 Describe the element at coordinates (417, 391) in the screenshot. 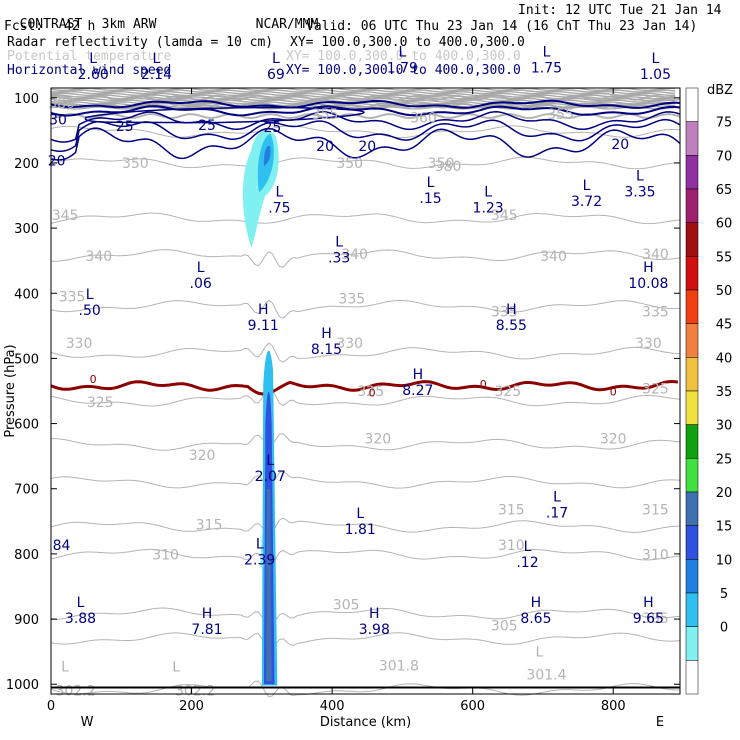

I see `extremum-value: 8.27` at that location.